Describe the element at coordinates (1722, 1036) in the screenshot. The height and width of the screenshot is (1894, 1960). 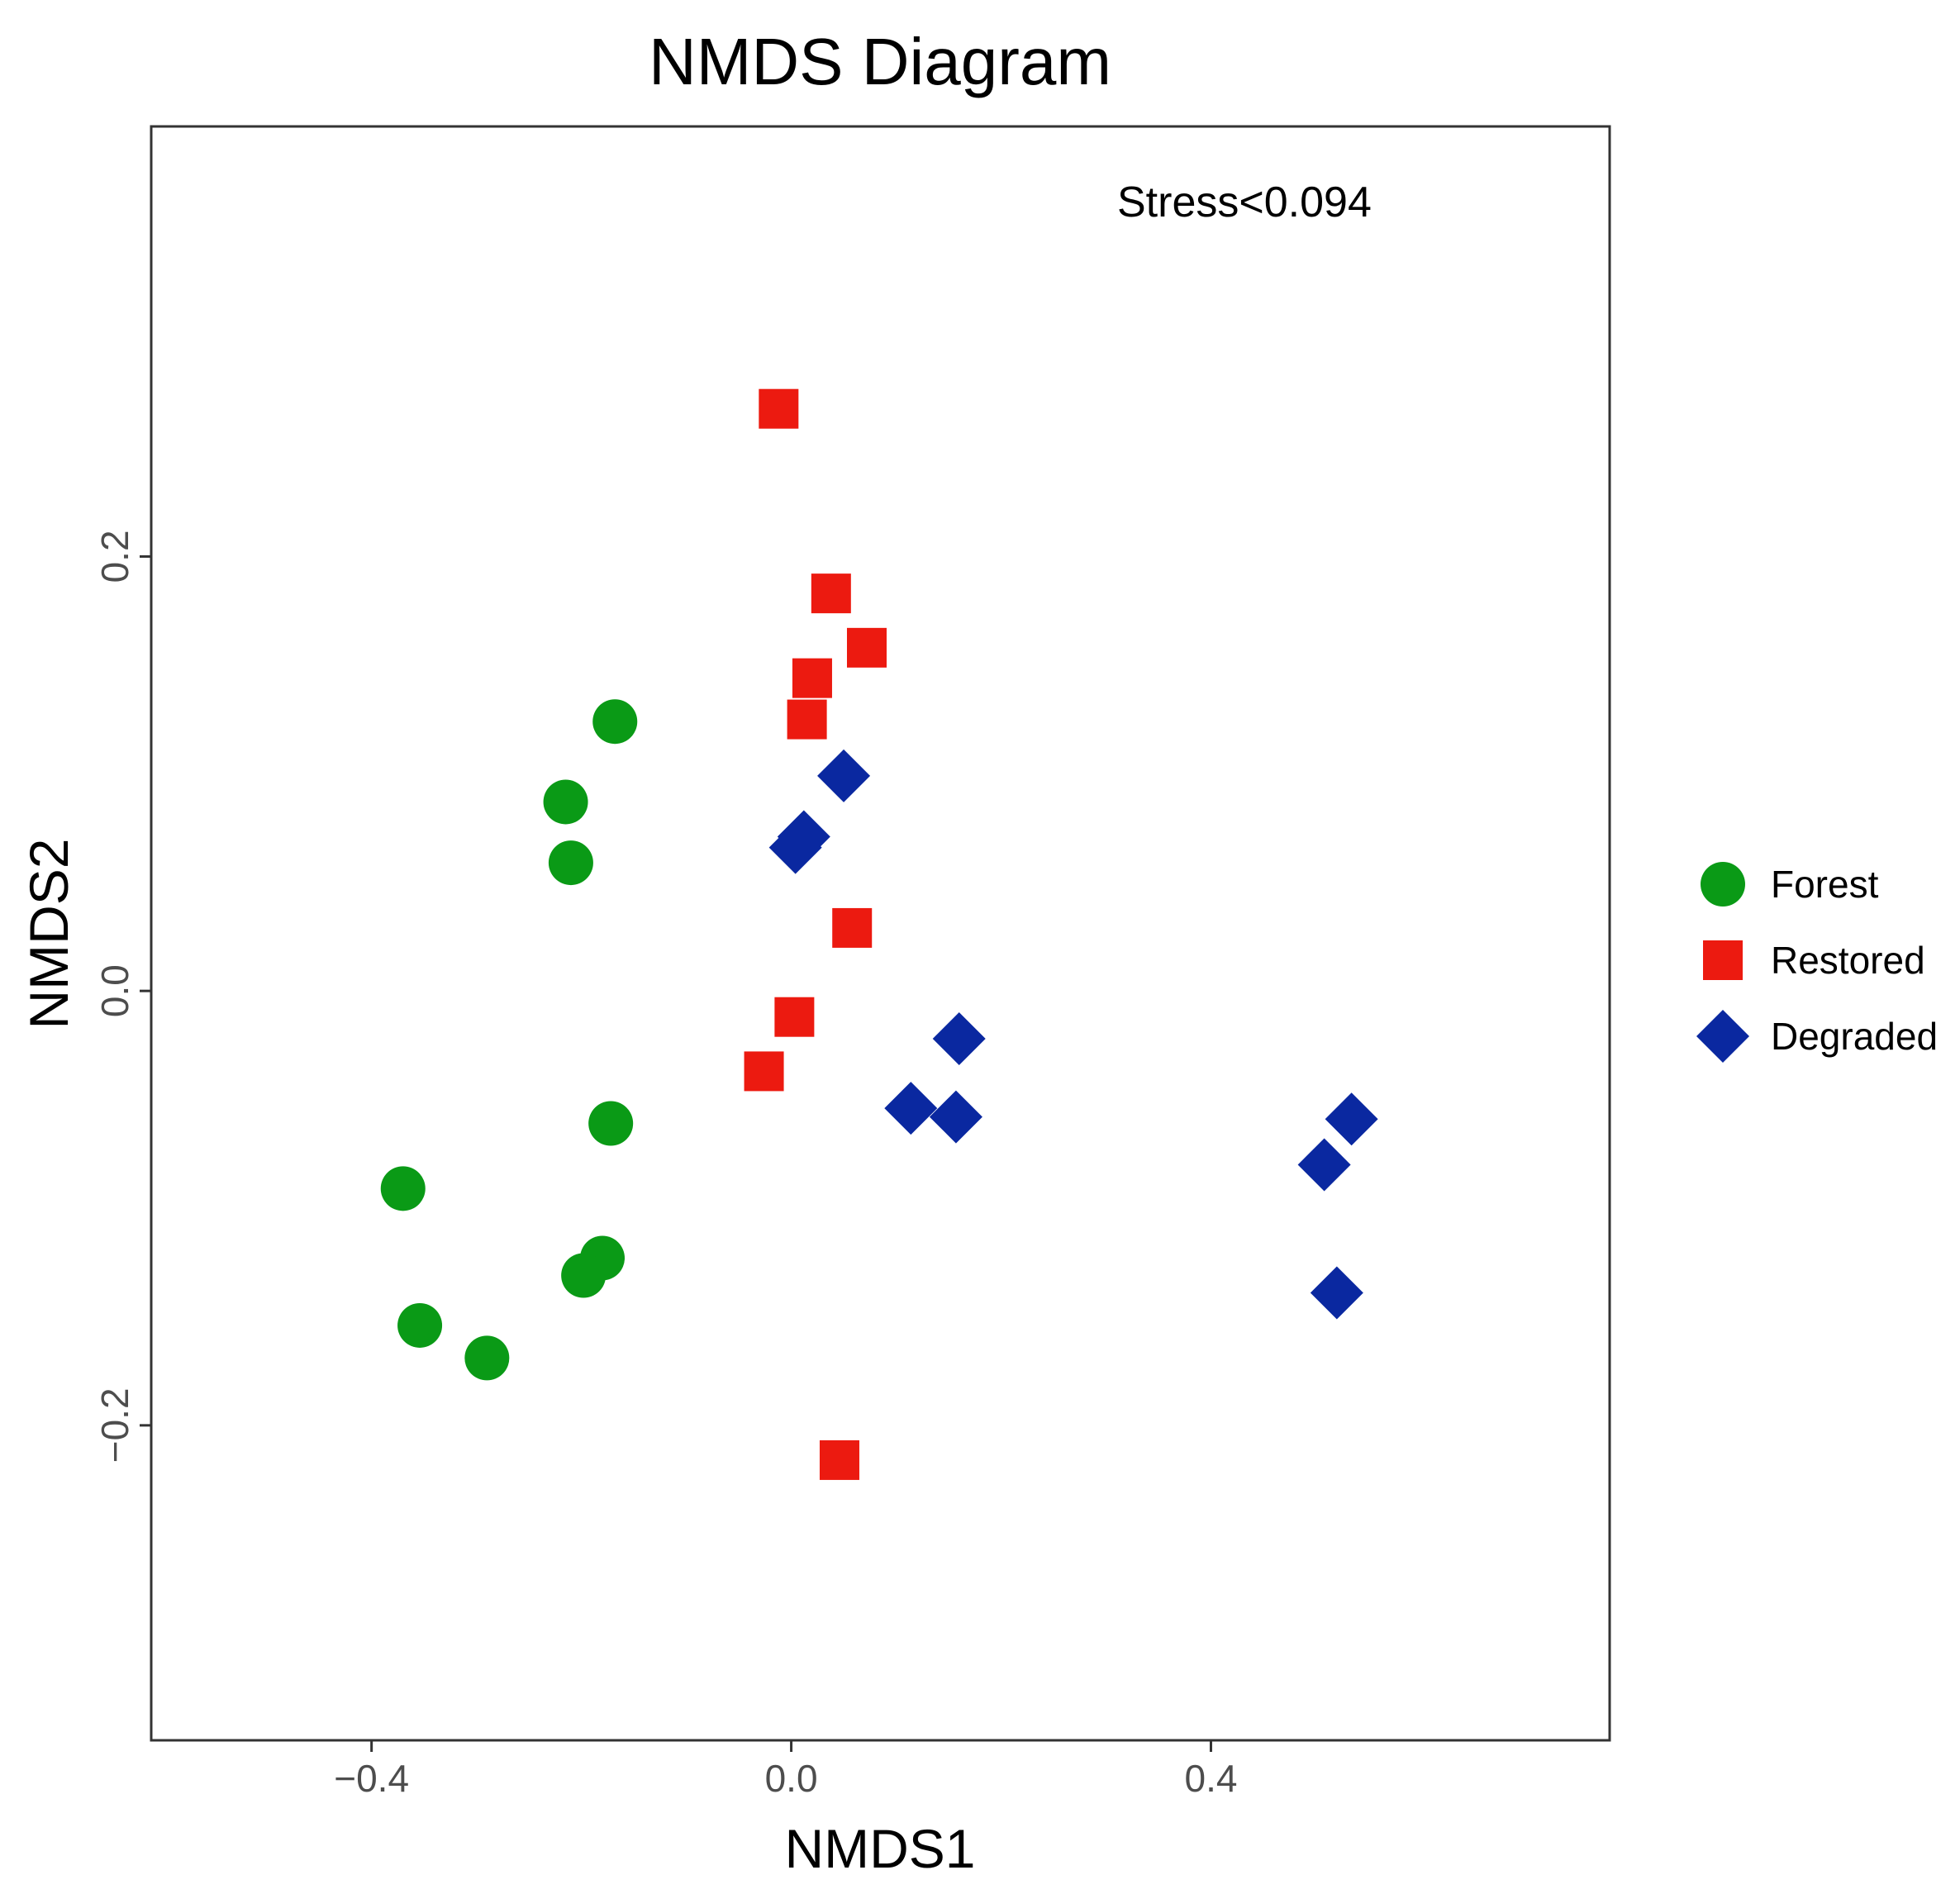
I see `legend-degraded-key` at that location.